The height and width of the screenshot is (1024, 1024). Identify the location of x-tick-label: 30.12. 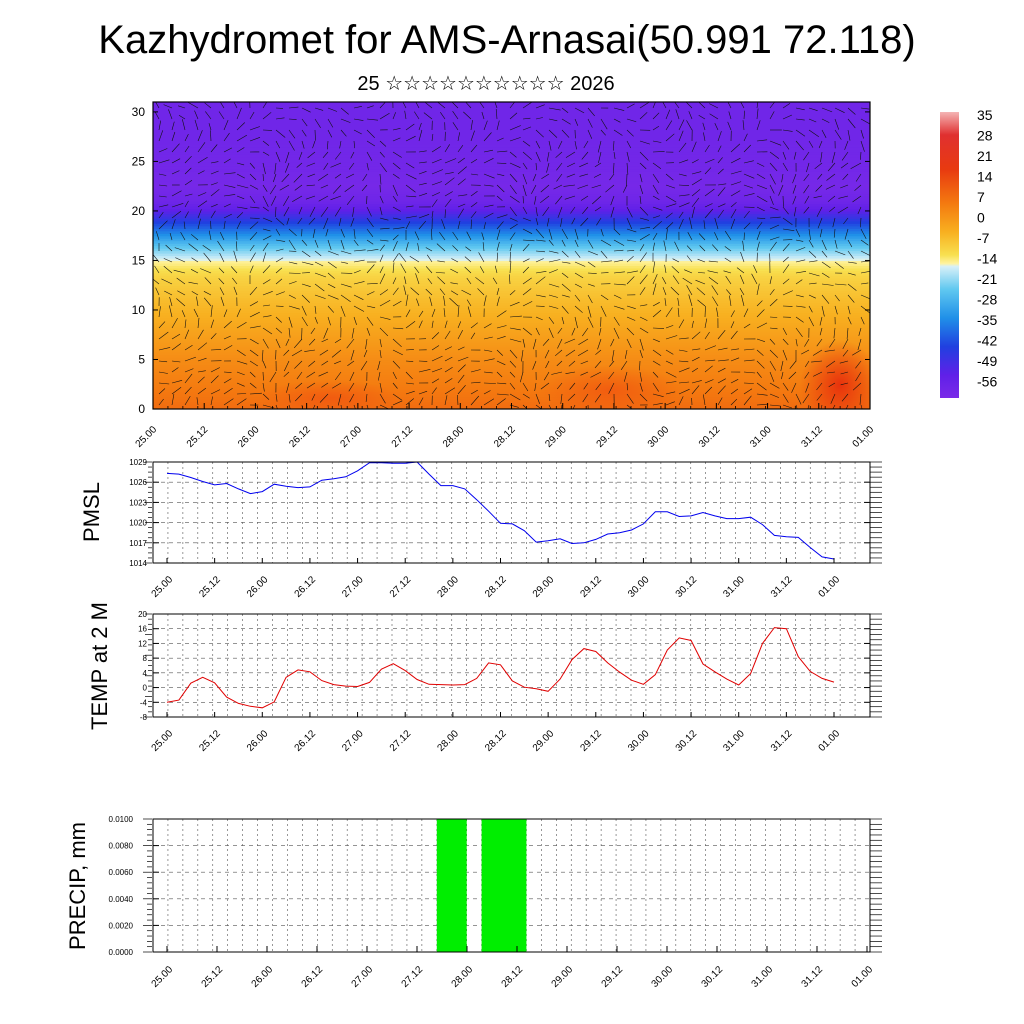
(687, 587).